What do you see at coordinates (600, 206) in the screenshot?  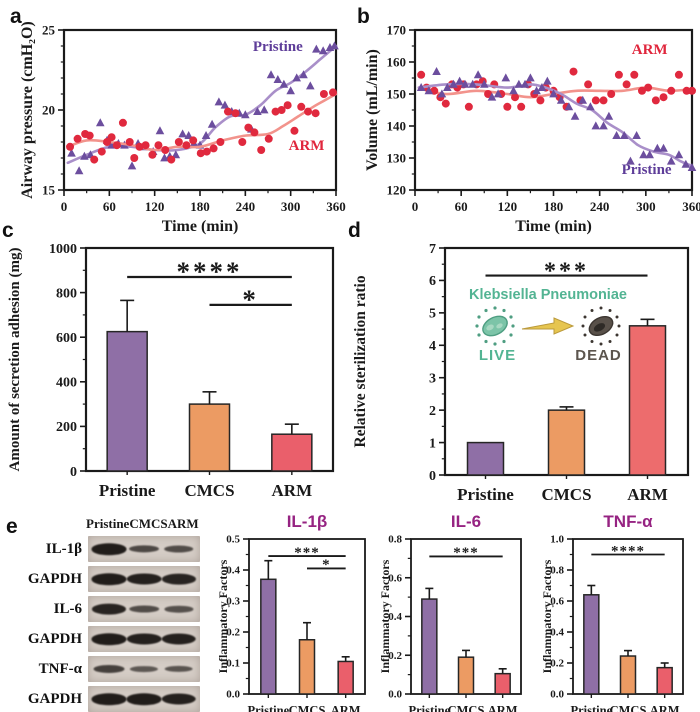 I see `x-tick-label: 240` at bounding box center [600, 206].